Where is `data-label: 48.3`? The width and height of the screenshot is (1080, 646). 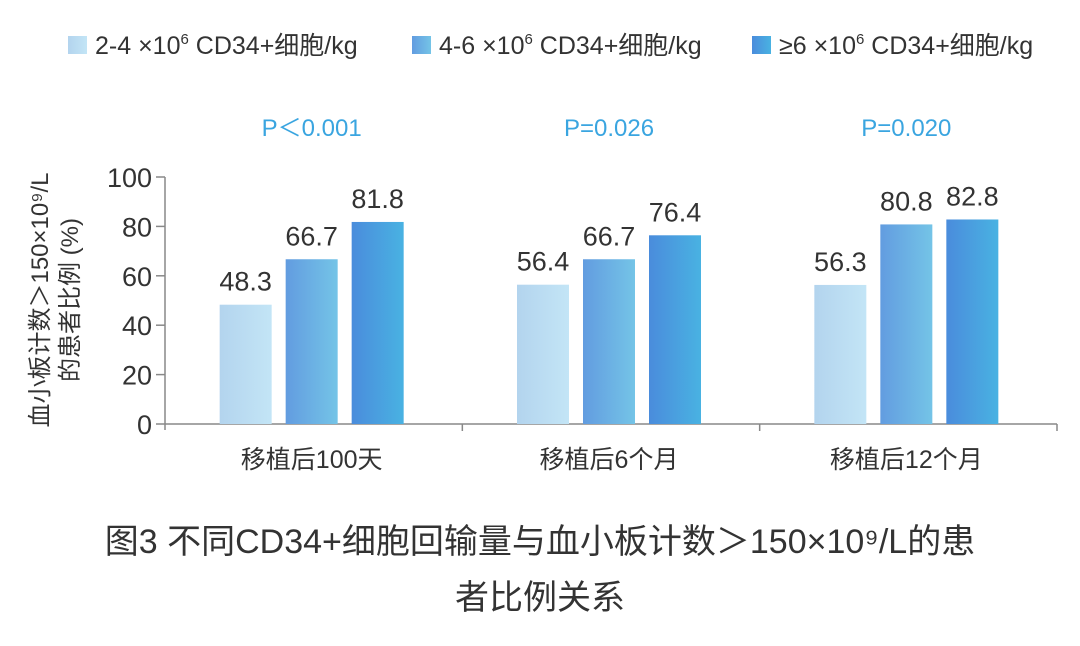 data-label: 48.3 is located at coordinates (245, 282).